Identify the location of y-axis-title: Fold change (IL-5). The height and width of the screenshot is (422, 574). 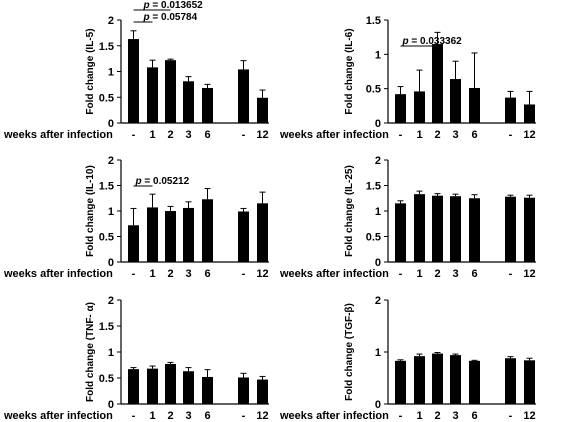
(90, 71).